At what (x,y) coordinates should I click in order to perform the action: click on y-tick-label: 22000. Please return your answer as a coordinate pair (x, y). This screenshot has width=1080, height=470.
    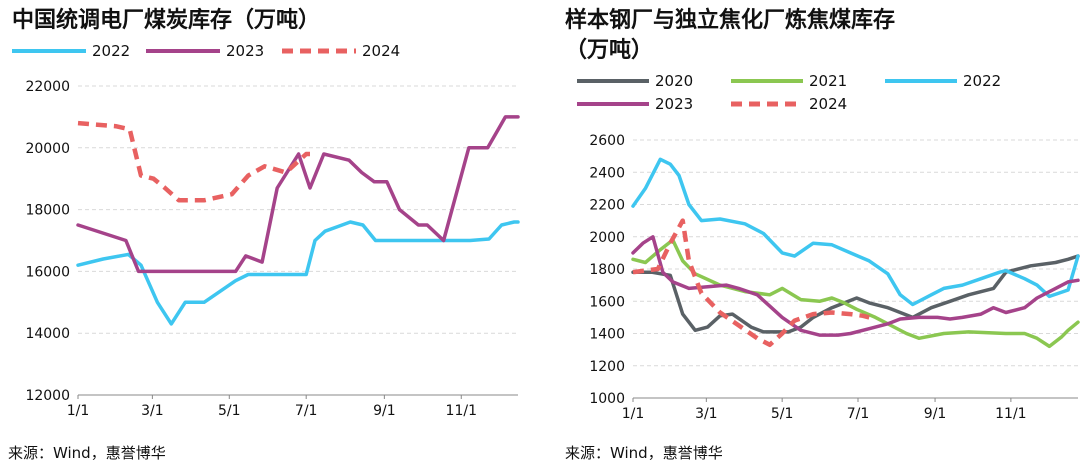
    Looking at the image, I should click on (47, 87).